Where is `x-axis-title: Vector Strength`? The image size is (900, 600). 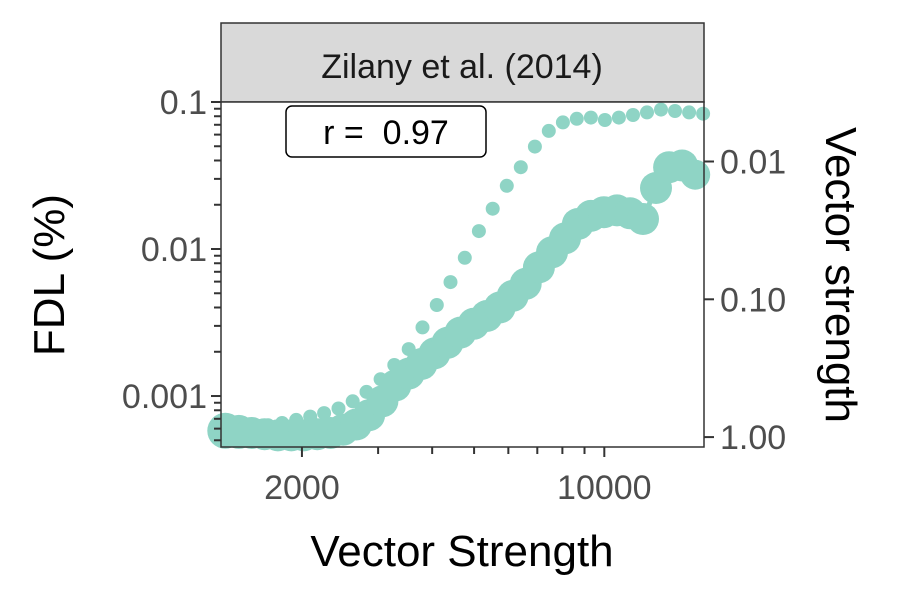
x-axis-title: Vector Strength is located at coordinates (461, 551).